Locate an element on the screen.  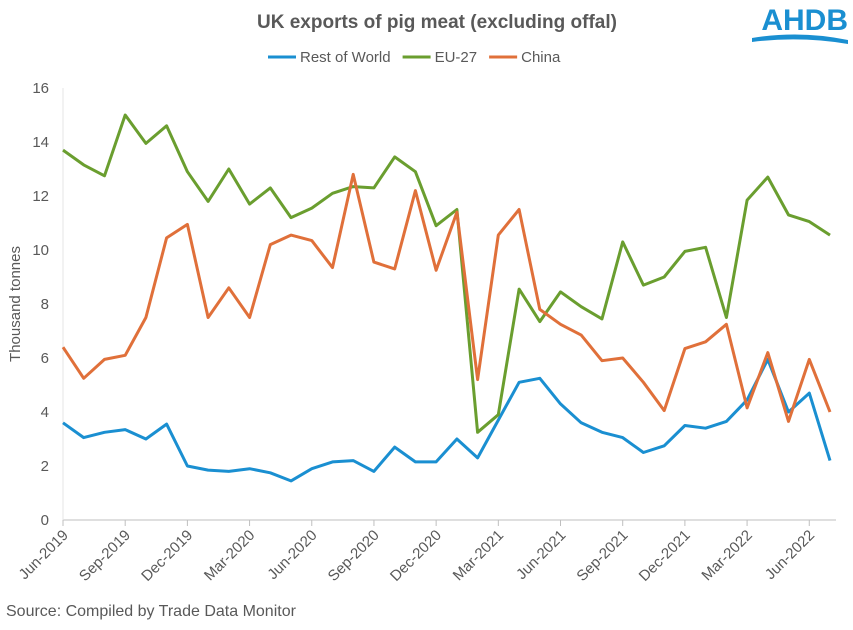
chart-title: UK exports of pig meat (excluding offal) is located at coordinates (437, 22).